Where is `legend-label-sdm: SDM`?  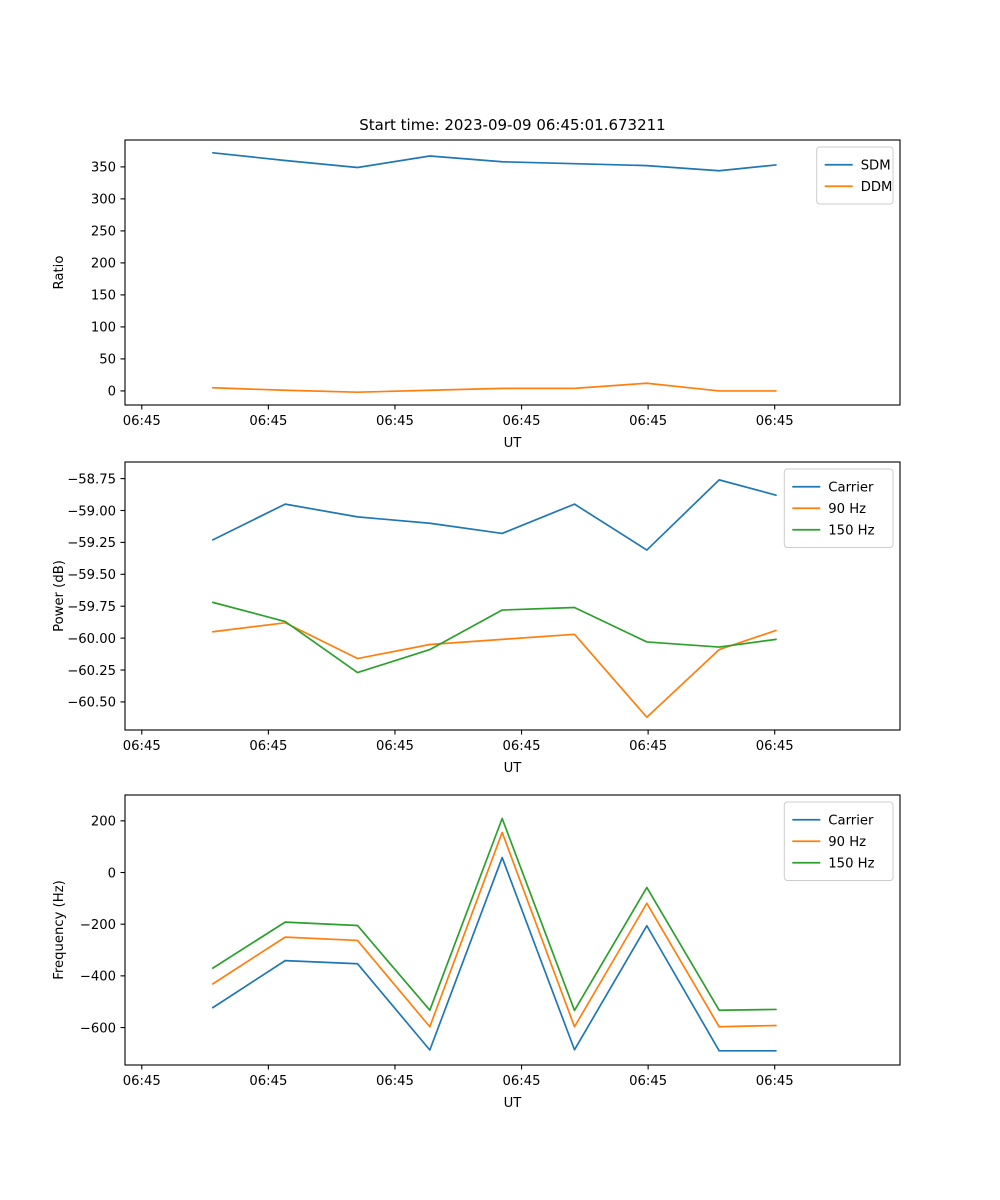 legend-label-sdm: SDM is located at coordinates (876, 166).